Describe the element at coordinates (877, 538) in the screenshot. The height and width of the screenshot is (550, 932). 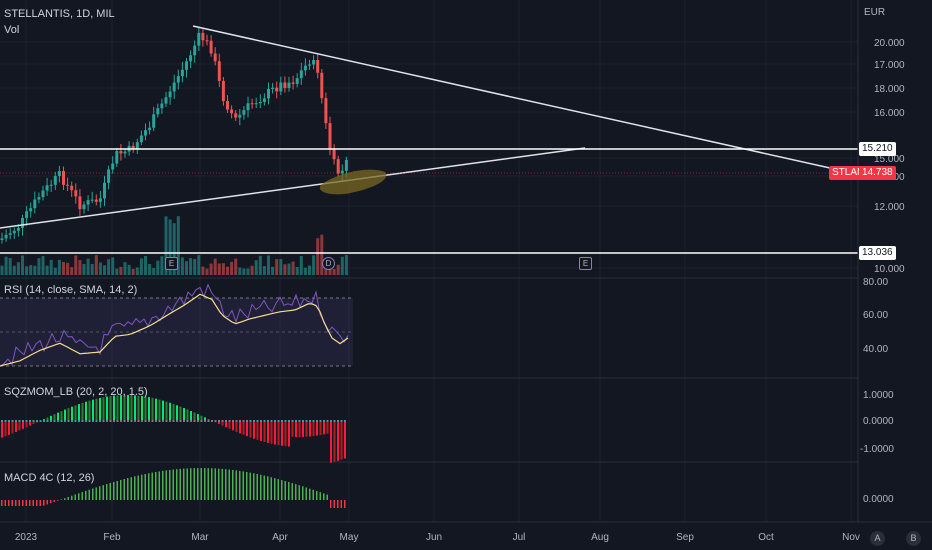
I see `auto-scale-button: A` at that location.